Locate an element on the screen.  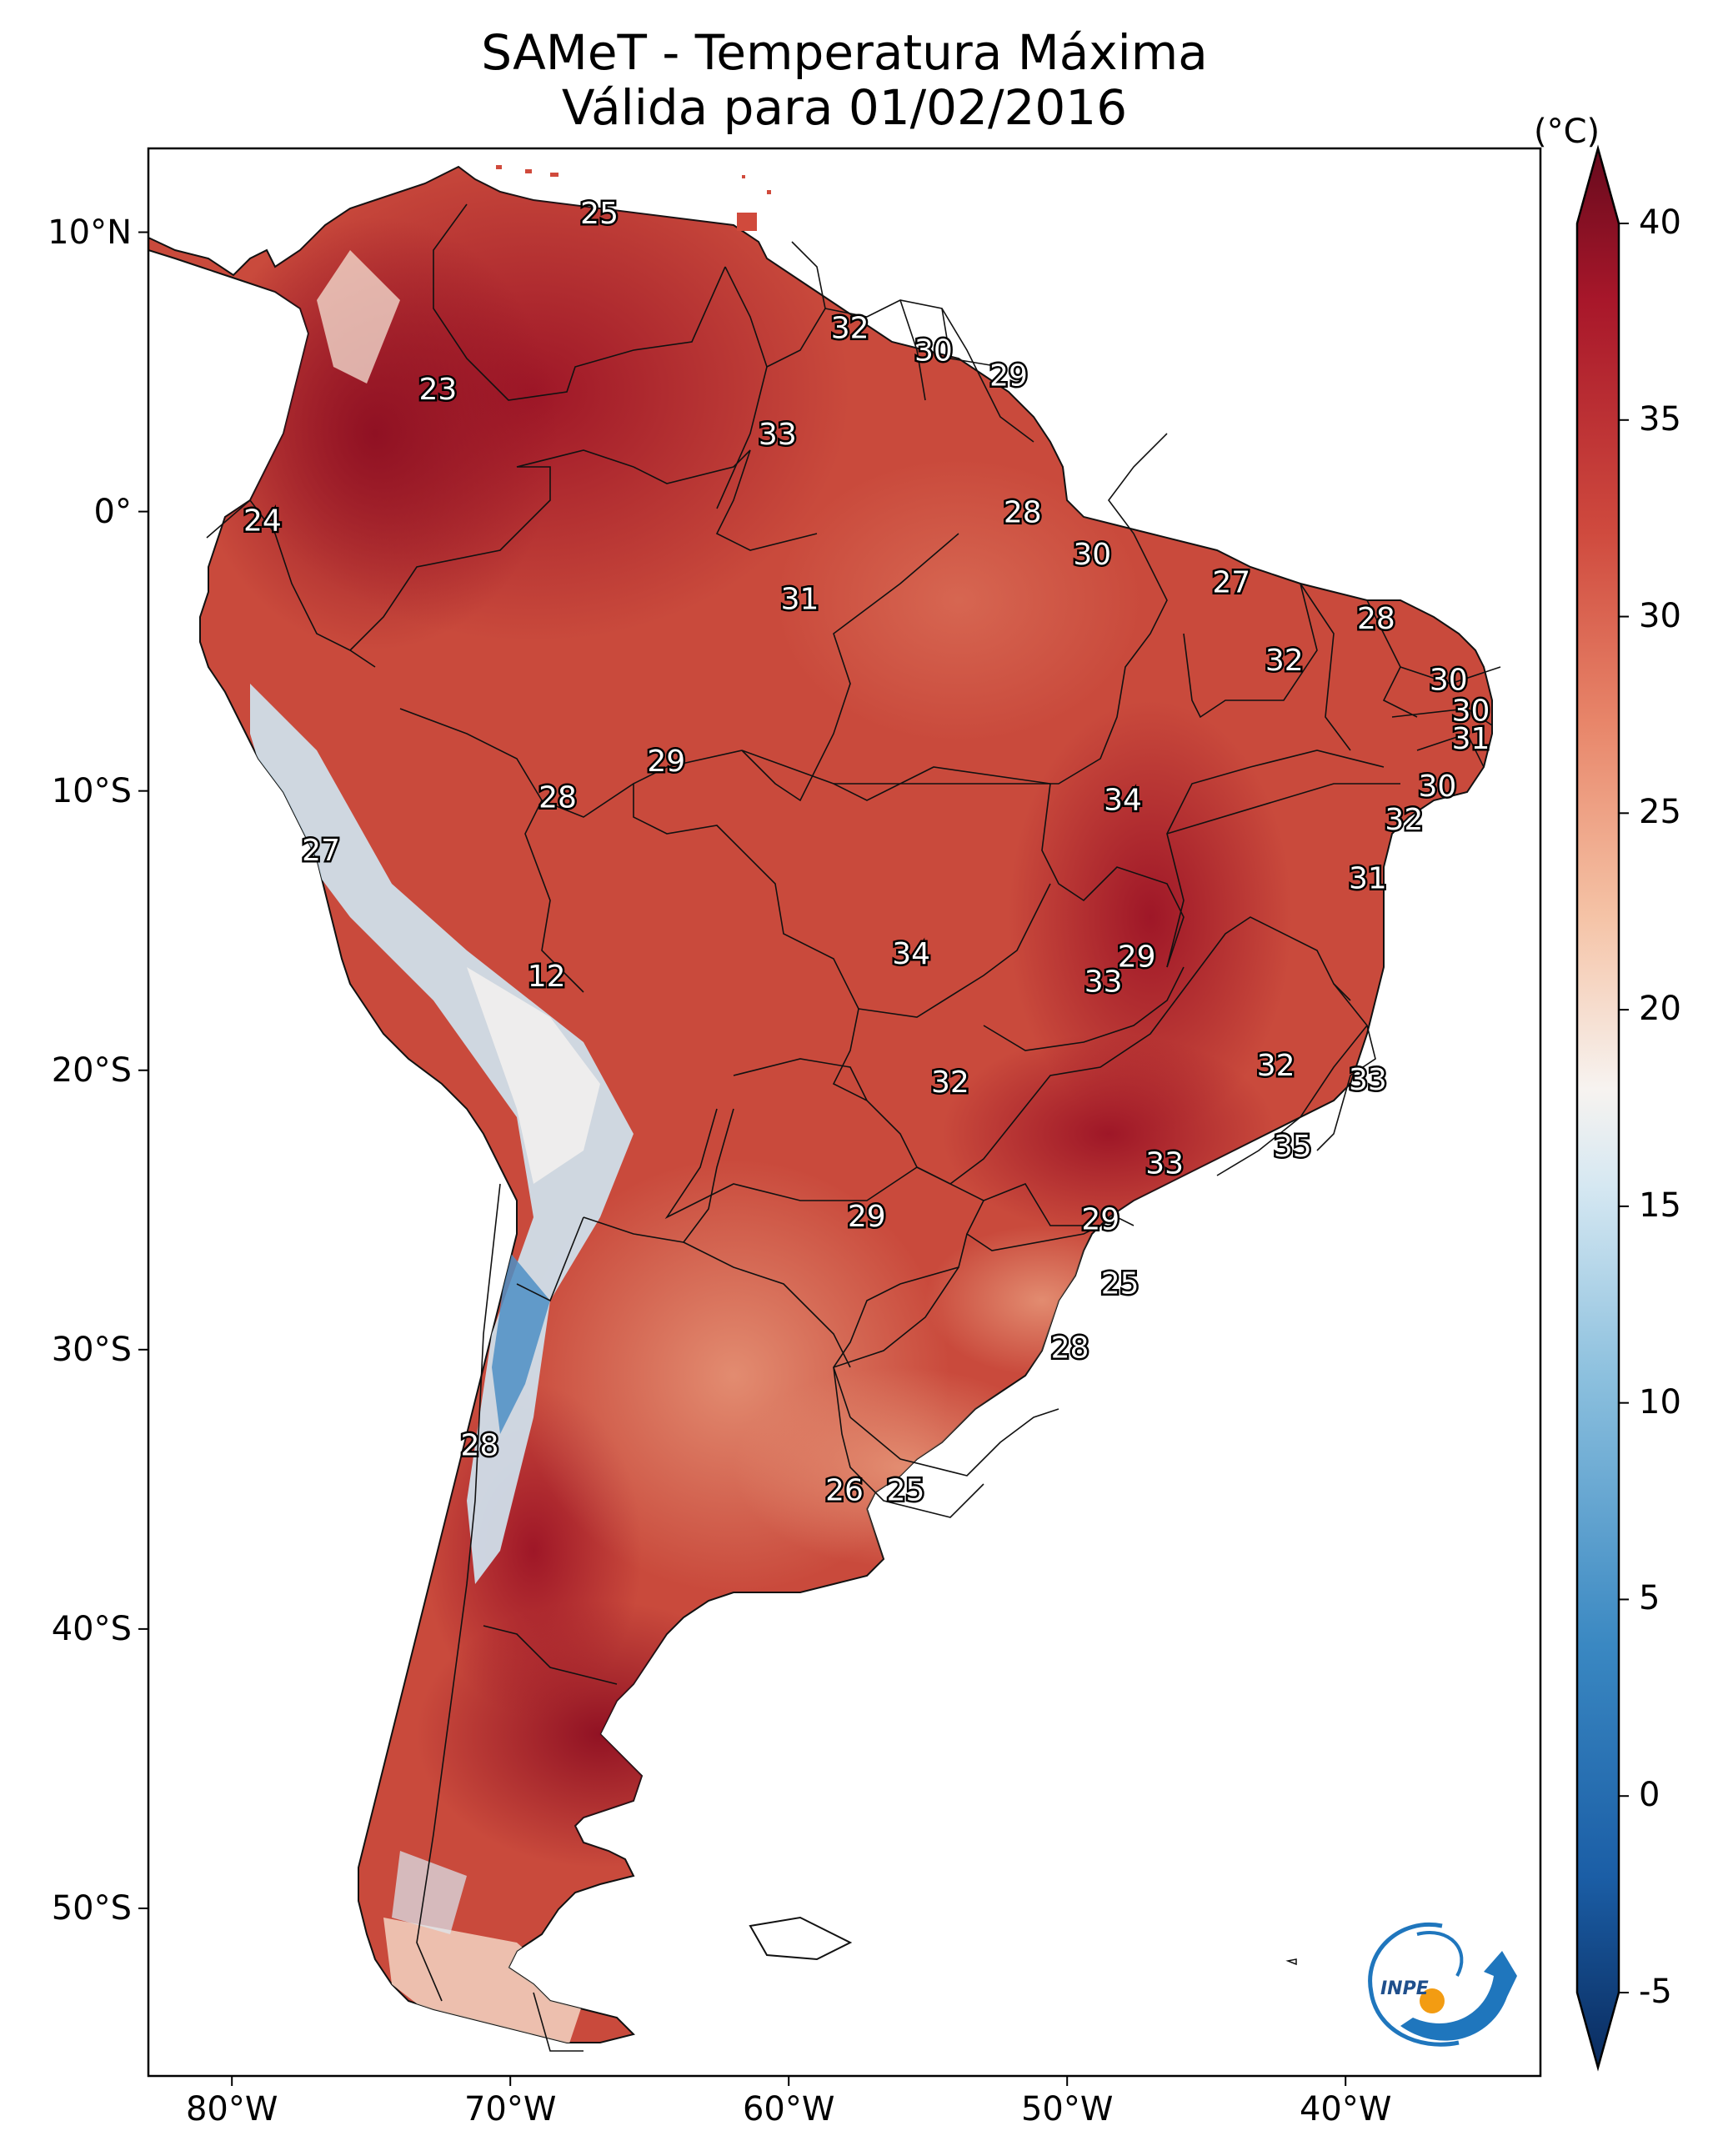
lat-tick-label: 10°N is located at coordinates (90, 232).